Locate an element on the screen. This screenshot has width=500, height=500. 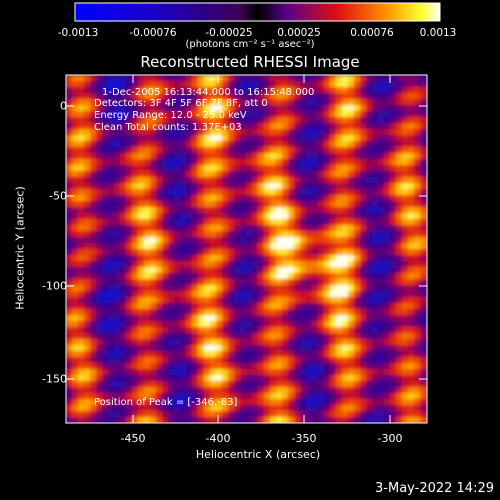
y-tick-label: -50 is located at coordinates (58, 196).